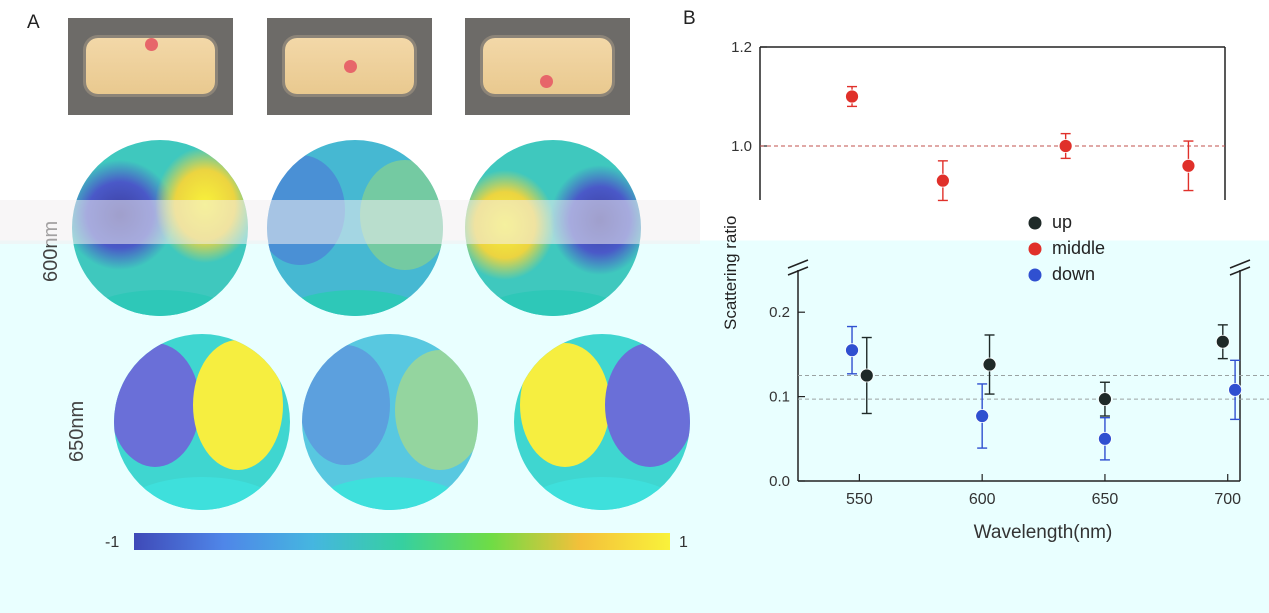 This screenshot has width=1269, height=613. What do you see at coordinates (1105, 499) in the screenshot?
I see `x-tick-label: 650` at bounding box center [1105, 499].